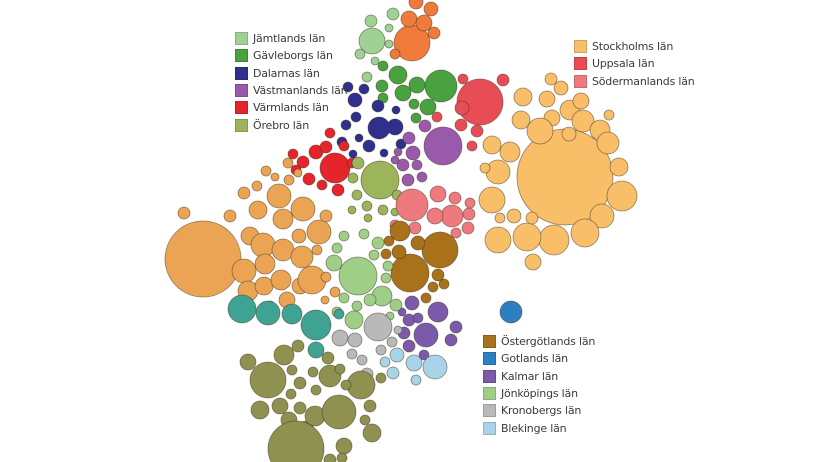  I want to click on legend-label: Kronobergs län, so click(541, 411).